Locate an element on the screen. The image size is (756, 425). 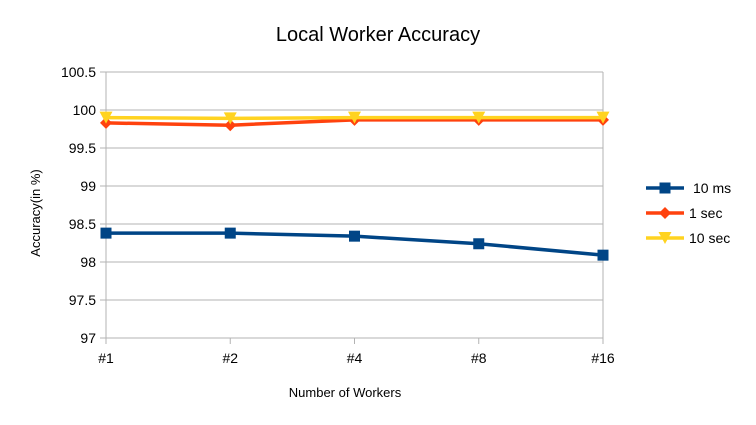
legend: 10 ms 1 sec 10 sec is located at coordinates (688, 213).